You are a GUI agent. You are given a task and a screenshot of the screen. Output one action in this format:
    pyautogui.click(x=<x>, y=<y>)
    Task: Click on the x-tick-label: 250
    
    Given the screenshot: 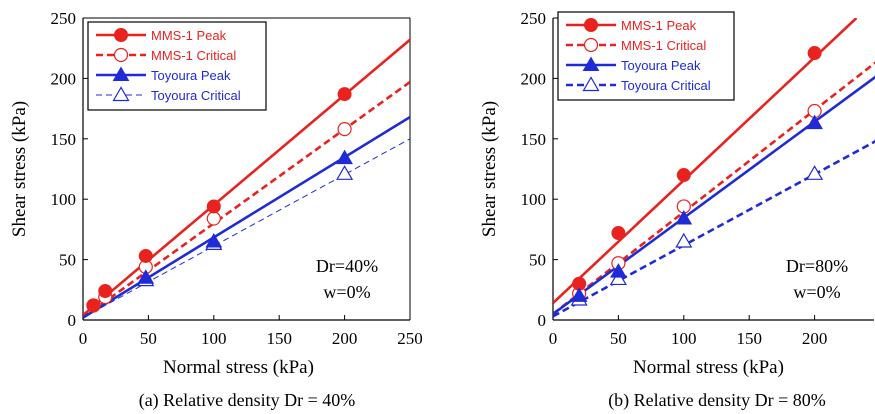 What is the action you would take?
    pyautogui.click(x=410, y=338)
    